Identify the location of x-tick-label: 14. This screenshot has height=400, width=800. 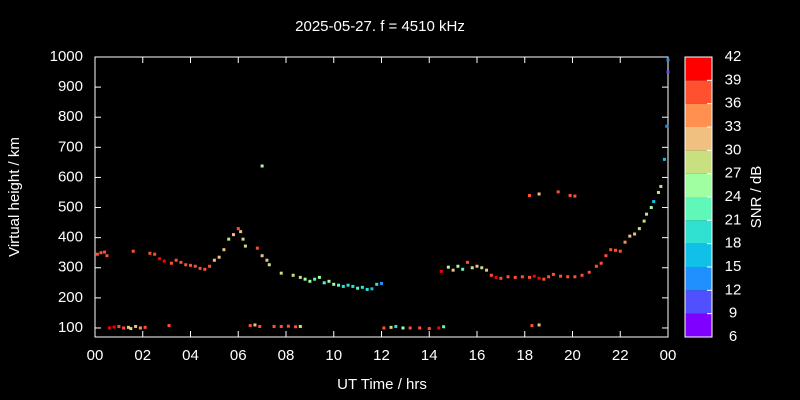
(429, 355).